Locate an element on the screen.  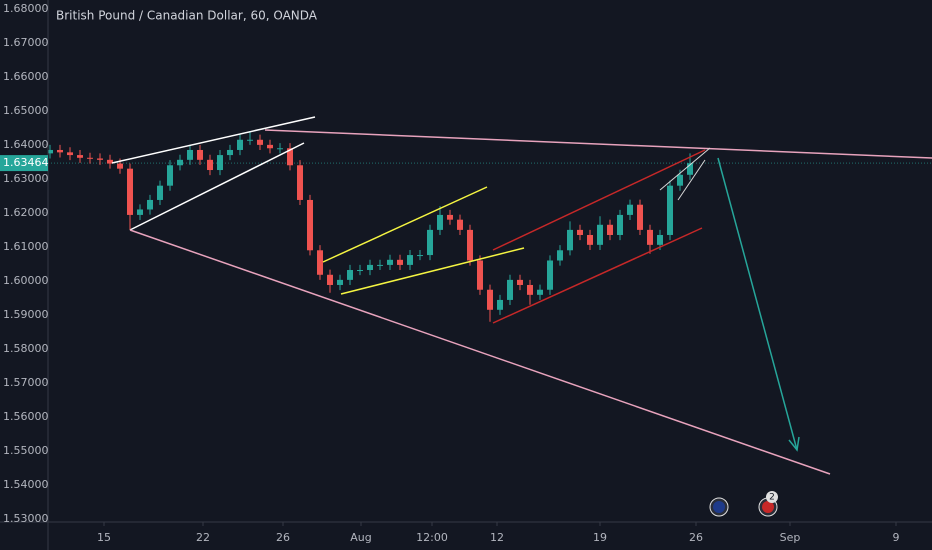
y-tick-label: 1.58000 is located at coordinates (26, 348).